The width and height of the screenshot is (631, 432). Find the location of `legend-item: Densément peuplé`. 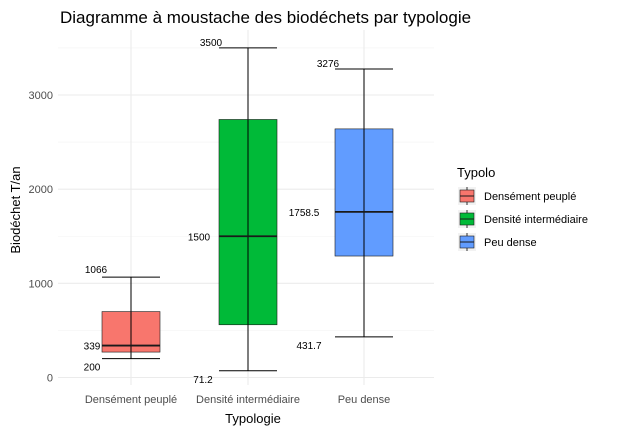

legend-item: Densément peuplé is located at coordinates (517, 196).